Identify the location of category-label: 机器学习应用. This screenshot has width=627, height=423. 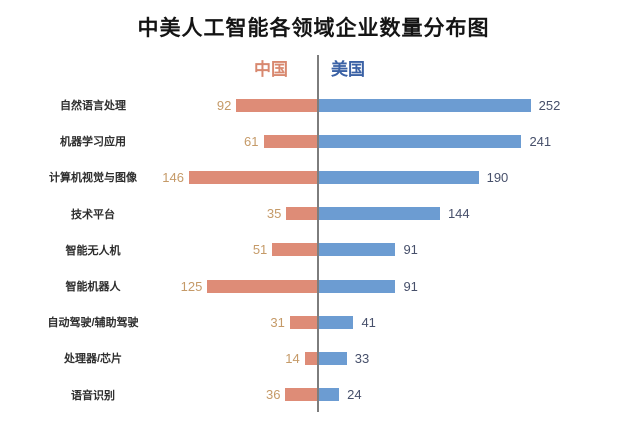
(93, 142).